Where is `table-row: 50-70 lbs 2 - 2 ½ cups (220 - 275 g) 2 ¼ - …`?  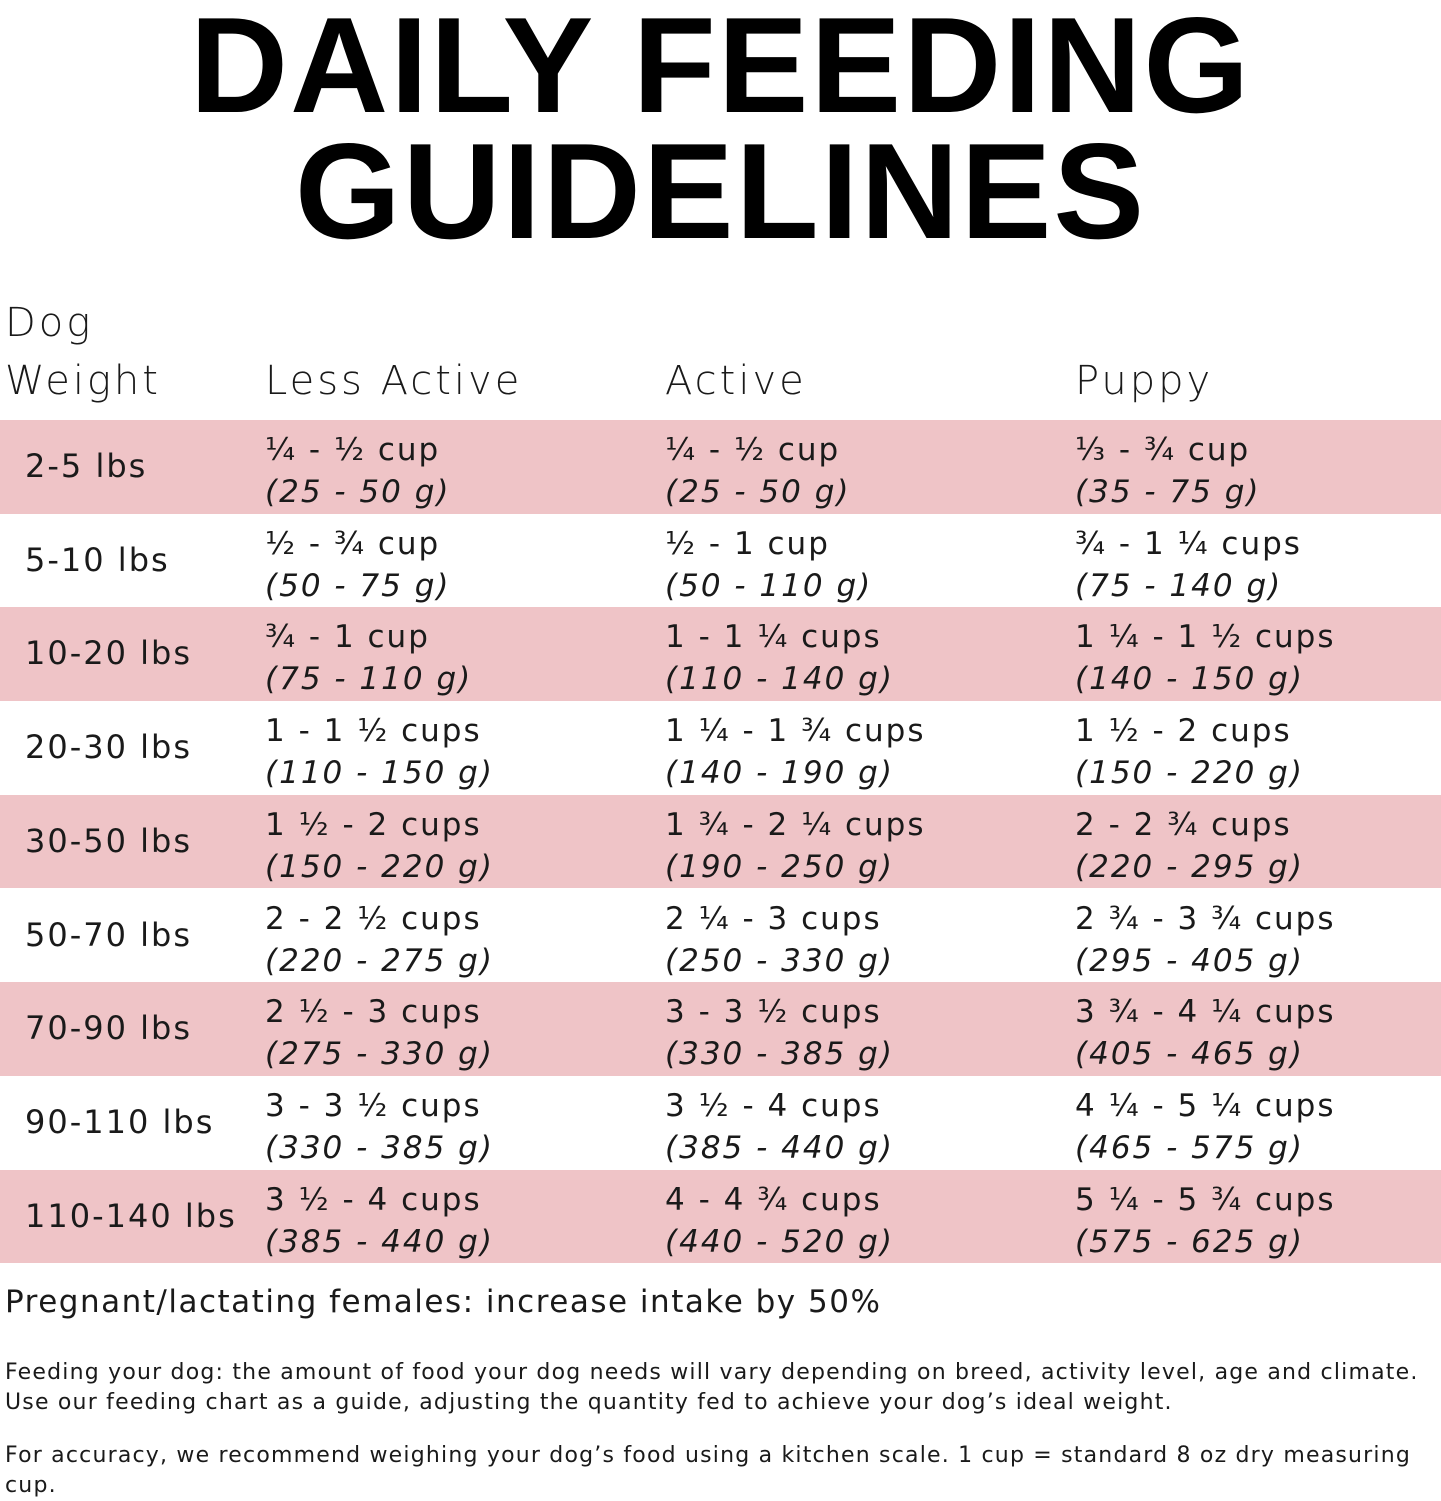
table-row: 50-70 lbs 2 - 2 ½ cups (220 - 275 g) 2 ¼ - … is located at coordinates (720, 936).